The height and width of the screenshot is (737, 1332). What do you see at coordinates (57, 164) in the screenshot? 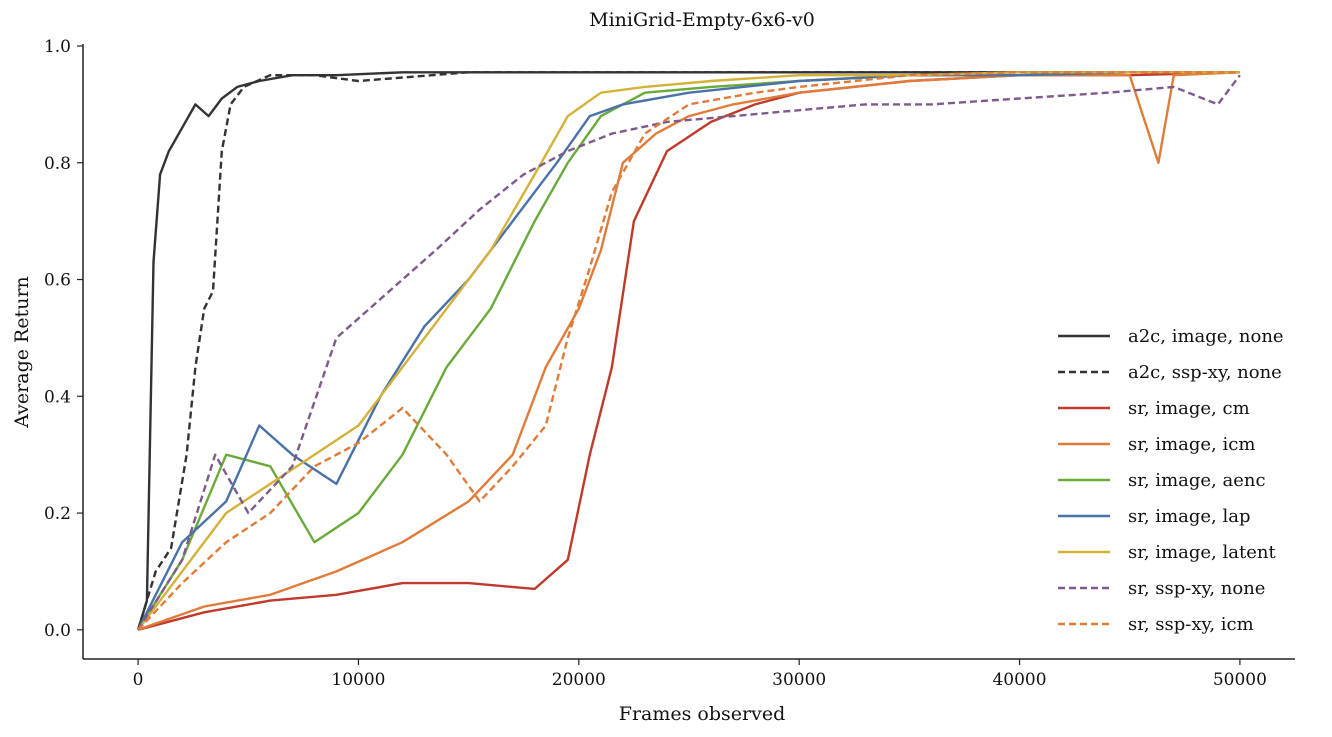
I see `y-tick-label: 0.8` at bounding box center [57, 164].